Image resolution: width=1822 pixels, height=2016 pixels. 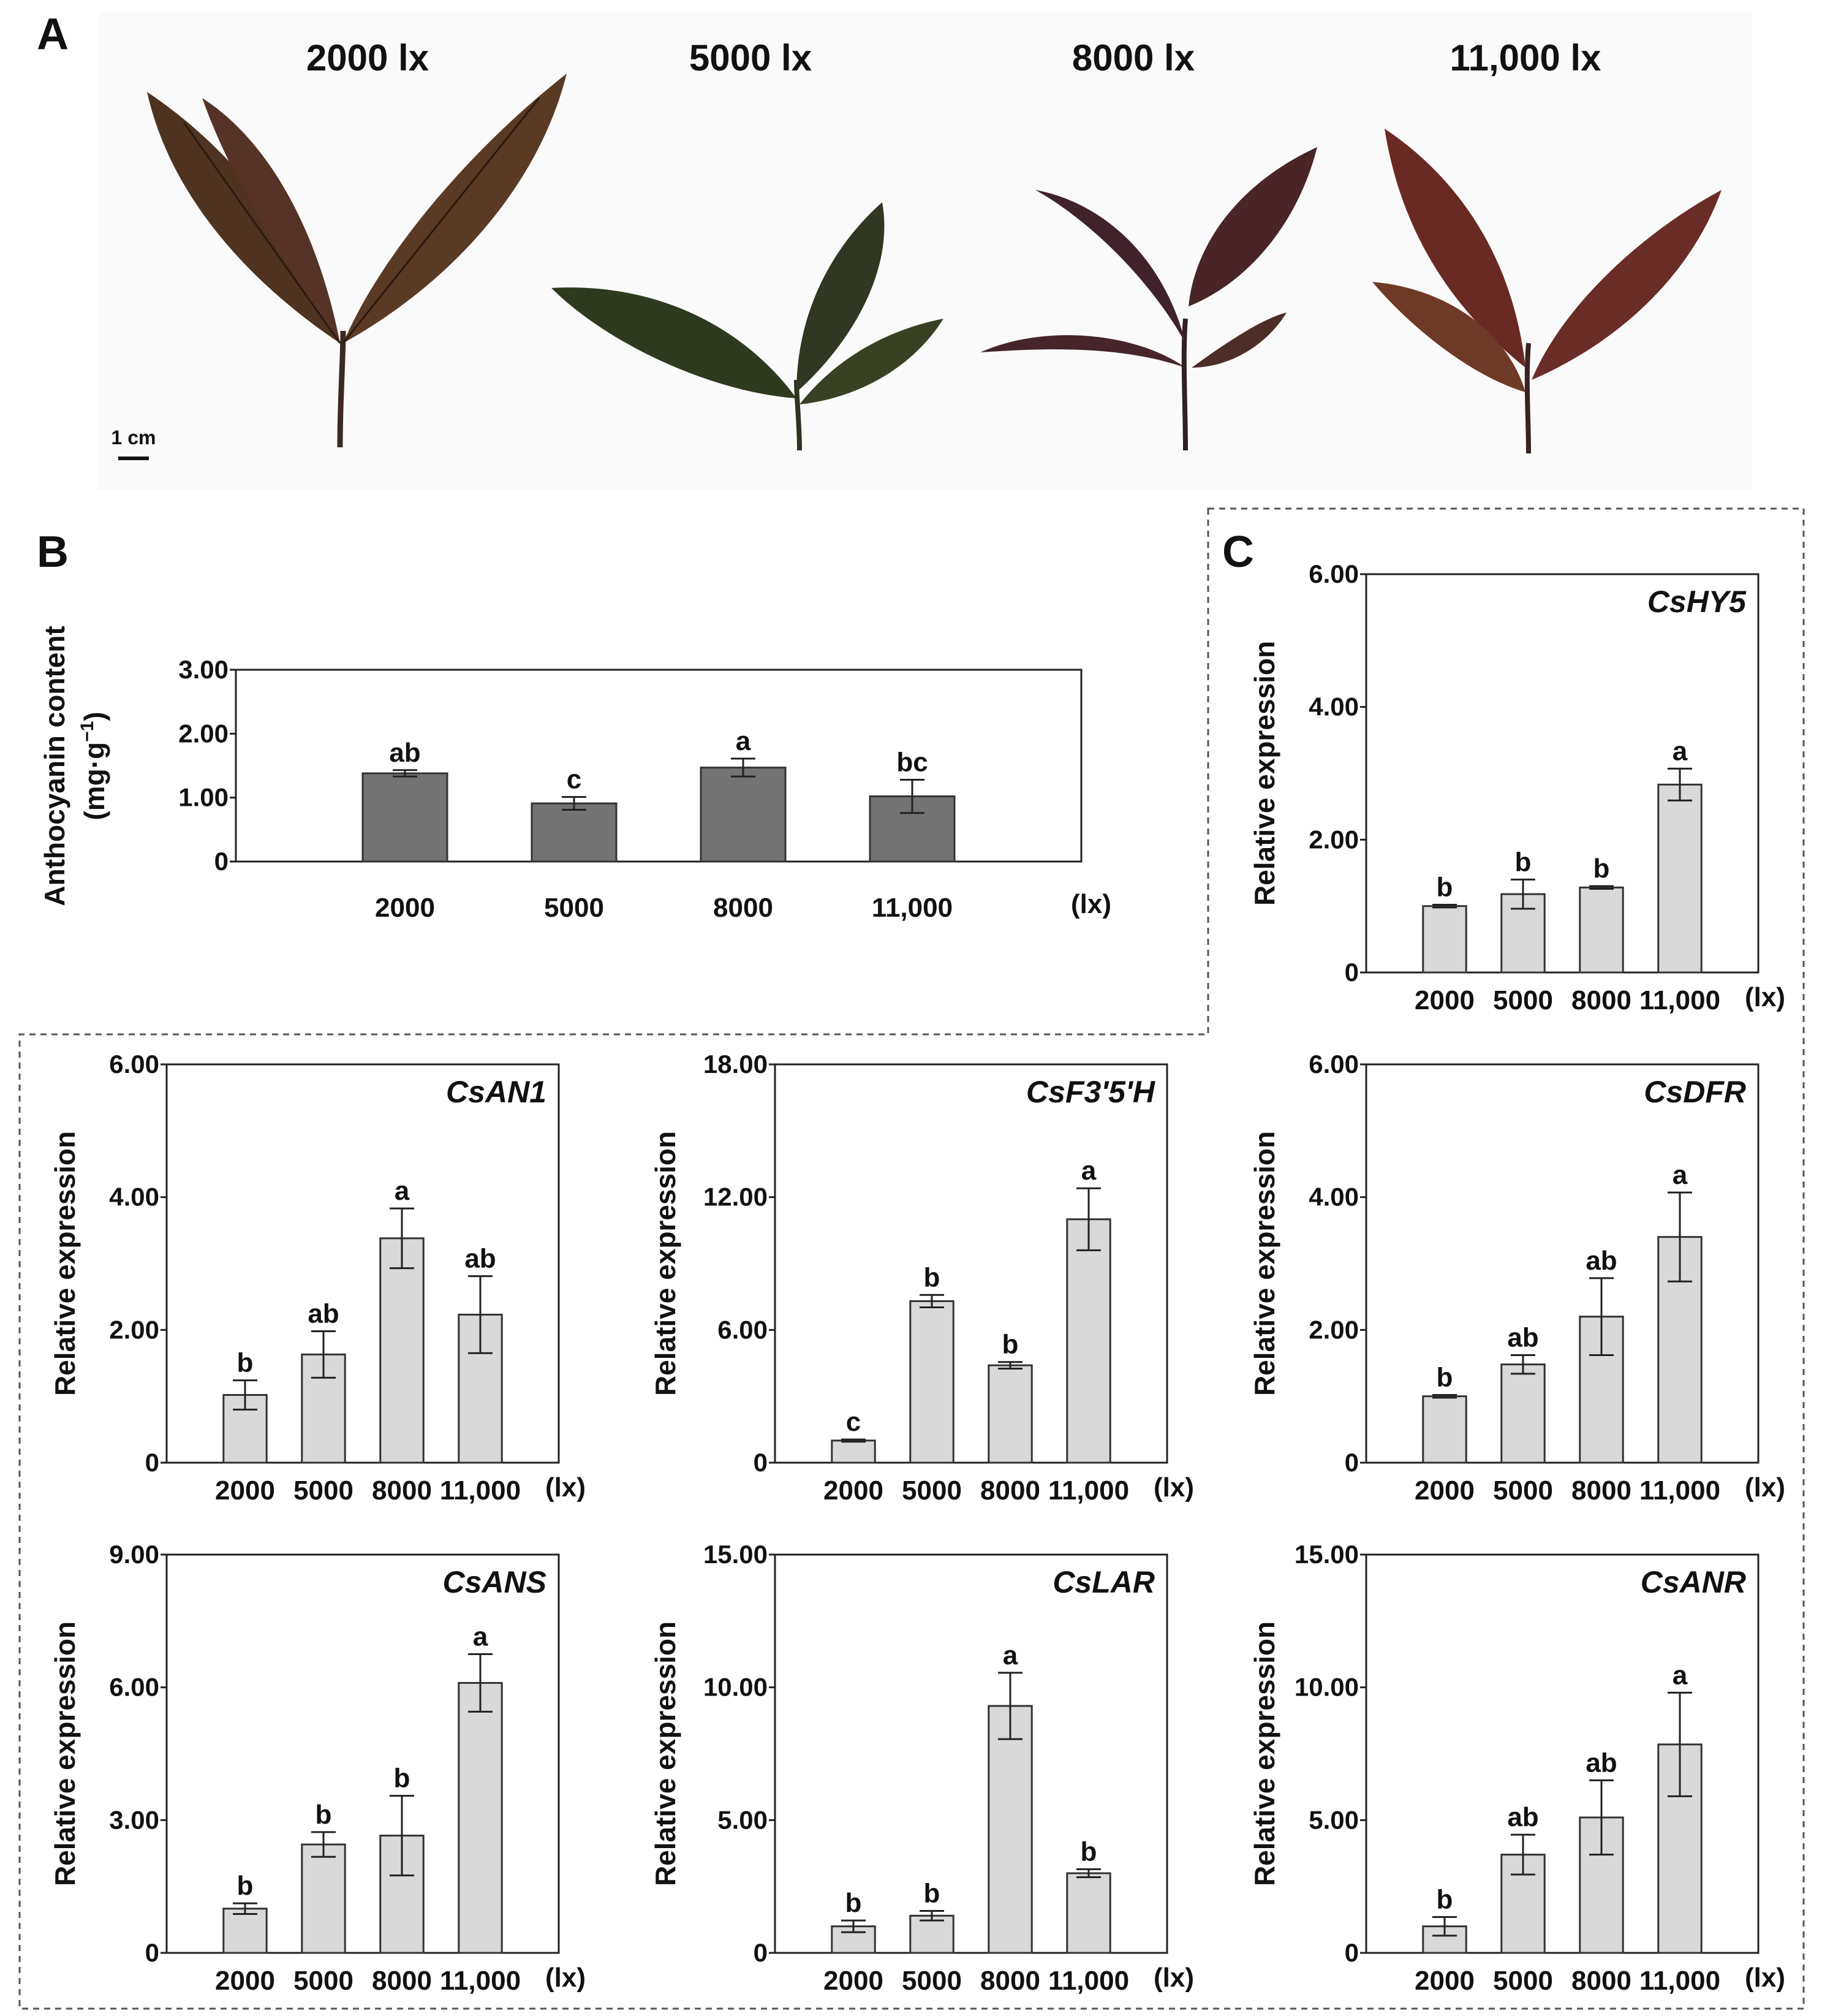 What do you see at coordinates (134, 1197) in the screenshot?
I see `y-tick-label: 4.00` at bounding box center [134, 1197].